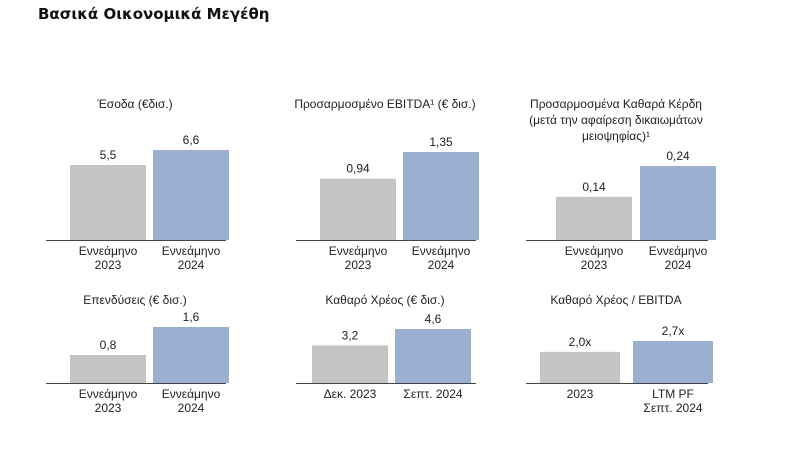  What do you see at coordinates (673, 331) in the screenshot?
I see `data-label: 2,7x` at bounding box center [673, 331].